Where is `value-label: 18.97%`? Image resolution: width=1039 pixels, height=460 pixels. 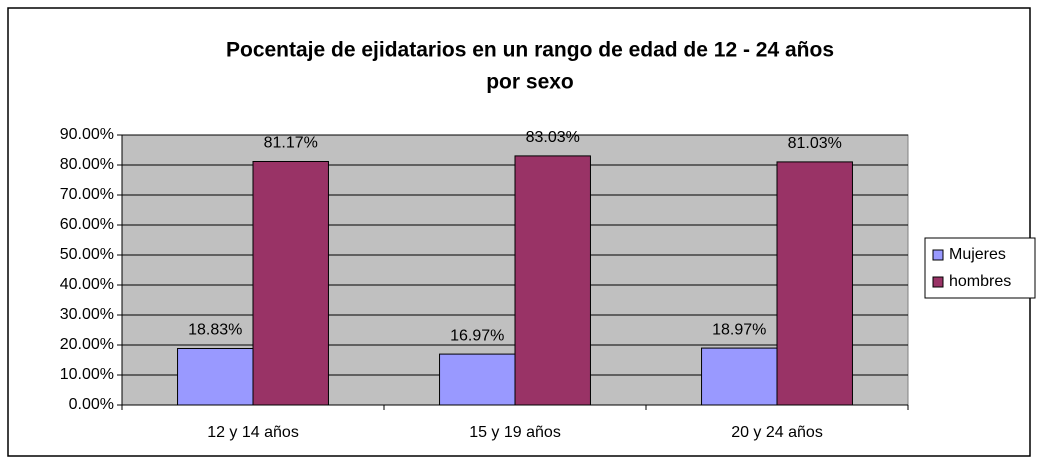 value-label: 18.97% is located at coordinates (739, 329).